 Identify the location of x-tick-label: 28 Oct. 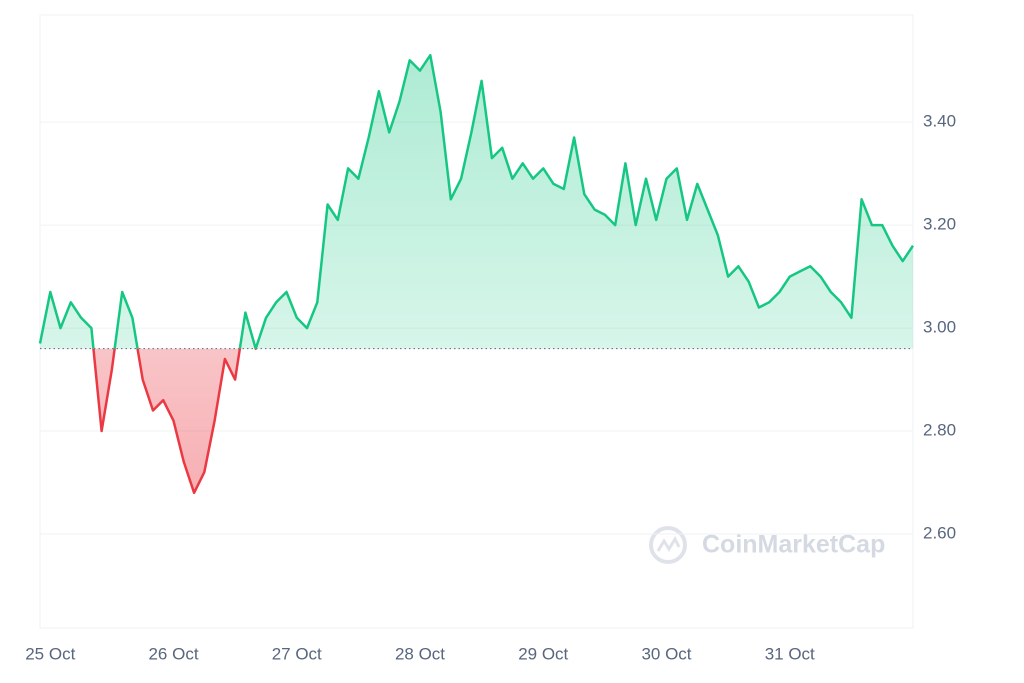
(420, 653).